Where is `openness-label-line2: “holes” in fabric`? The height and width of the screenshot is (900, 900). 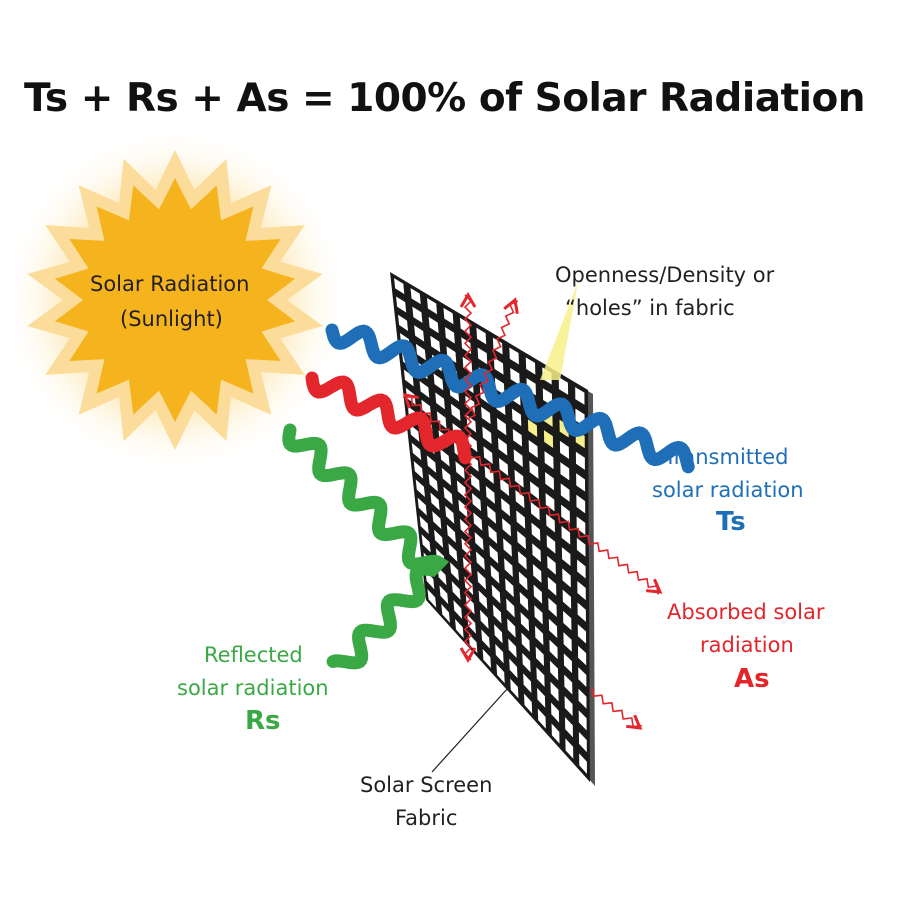 openness-label-line2: “holes” in fabric is located at coordinates (650, 308).